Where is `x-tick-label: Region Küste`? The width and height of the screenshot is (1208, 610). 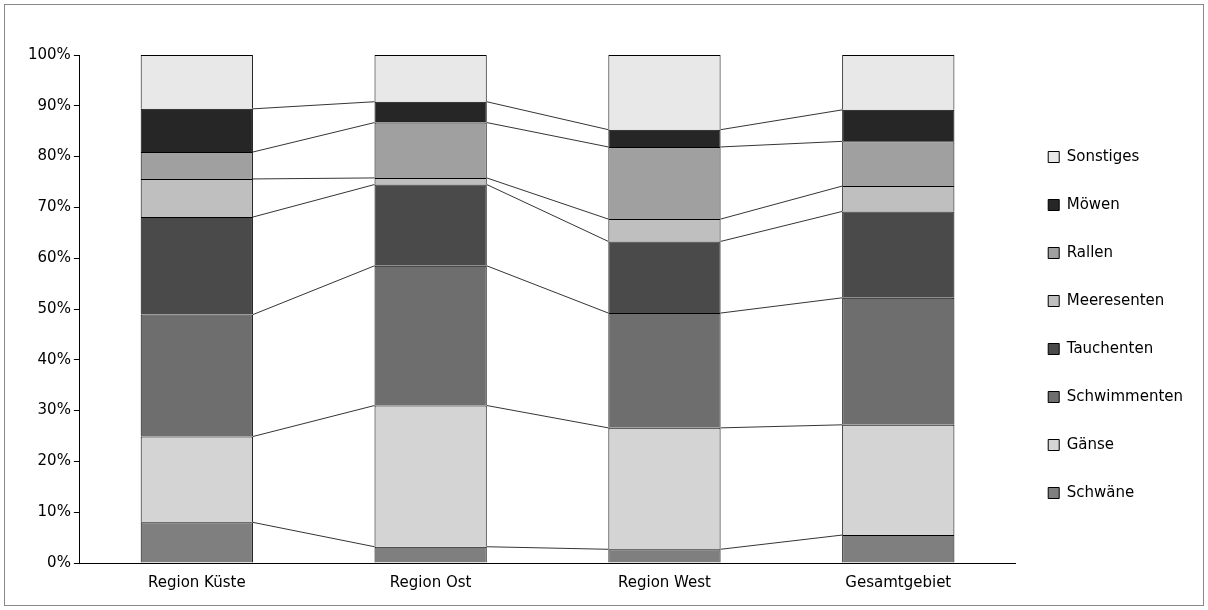
x-tick-label: Region Küste is located at coordinates (196, 581).